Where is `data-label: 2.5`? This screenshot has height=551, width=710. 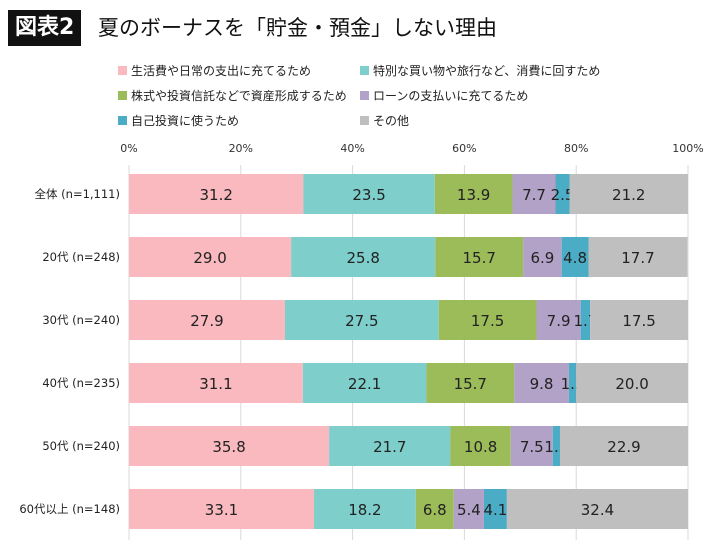
data-label: 2.5 is located at coordinates (563, 195).